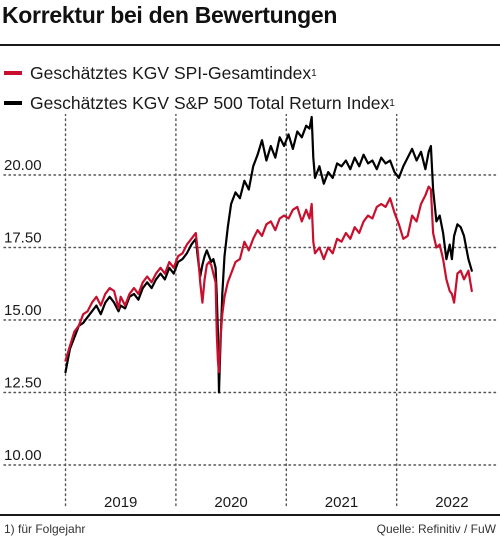 This screenshot has width=500, height=545. What do you see at coordinates (170, 15) in the screenshot?
I see `chart-title: Korrektur bei den Bewertungen` at bounding box center [170, 15].